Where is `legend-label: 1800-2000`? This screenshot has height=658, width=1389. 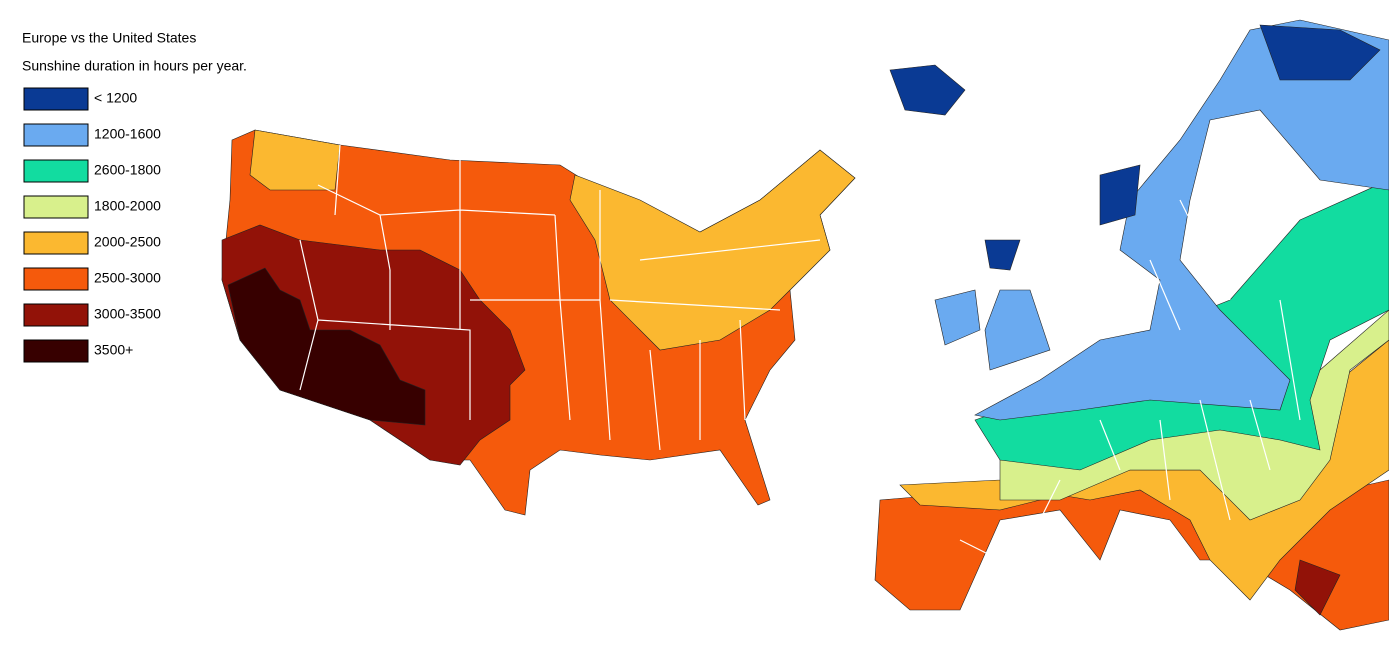
legend-label: 1800-2000 is located at coordinates (127, 206).